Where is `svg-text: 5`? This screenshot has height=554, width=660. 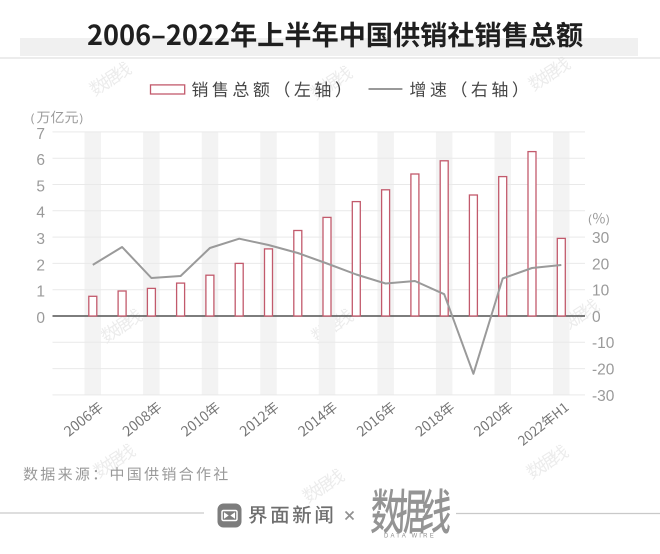 svg-text: 5 is located at coordinates (40, 186).